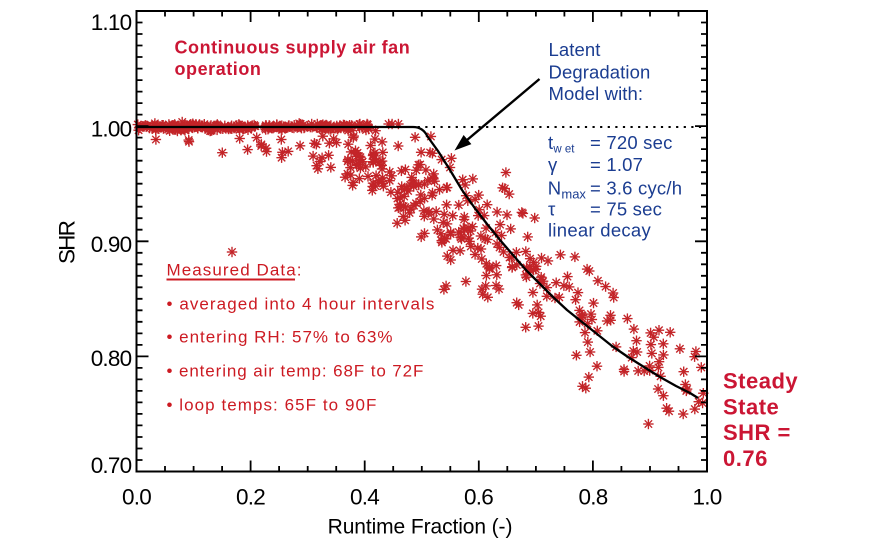 This screenshot has width=873, height=557. Describe the element at coordinates (600, 71) in the screenshot. I see `svg-text: Degradation` at that location.